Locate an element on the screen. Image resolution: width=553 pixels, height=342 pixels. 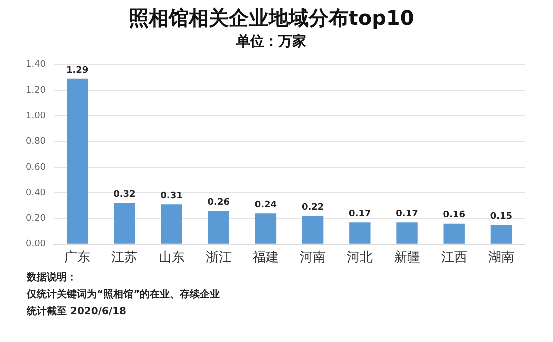
y-tick-label: 0.20 is located at coordinates (36, 219).